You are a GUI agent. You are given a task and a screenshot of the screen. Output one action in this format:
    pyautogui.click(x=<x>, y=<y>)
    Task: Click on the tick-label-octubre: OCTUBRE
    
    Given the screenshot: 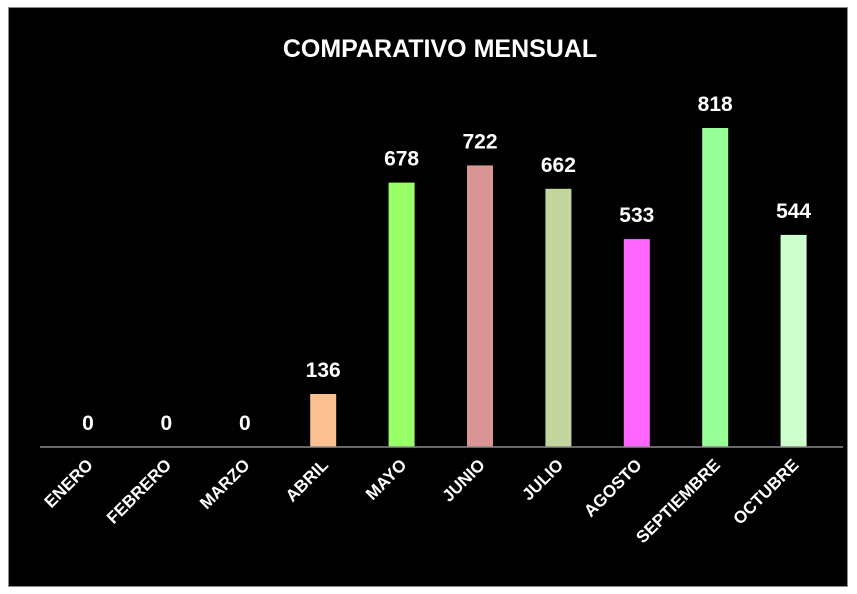 What is the action you would take?
    pyautogui.click(x=766, y=491)
    